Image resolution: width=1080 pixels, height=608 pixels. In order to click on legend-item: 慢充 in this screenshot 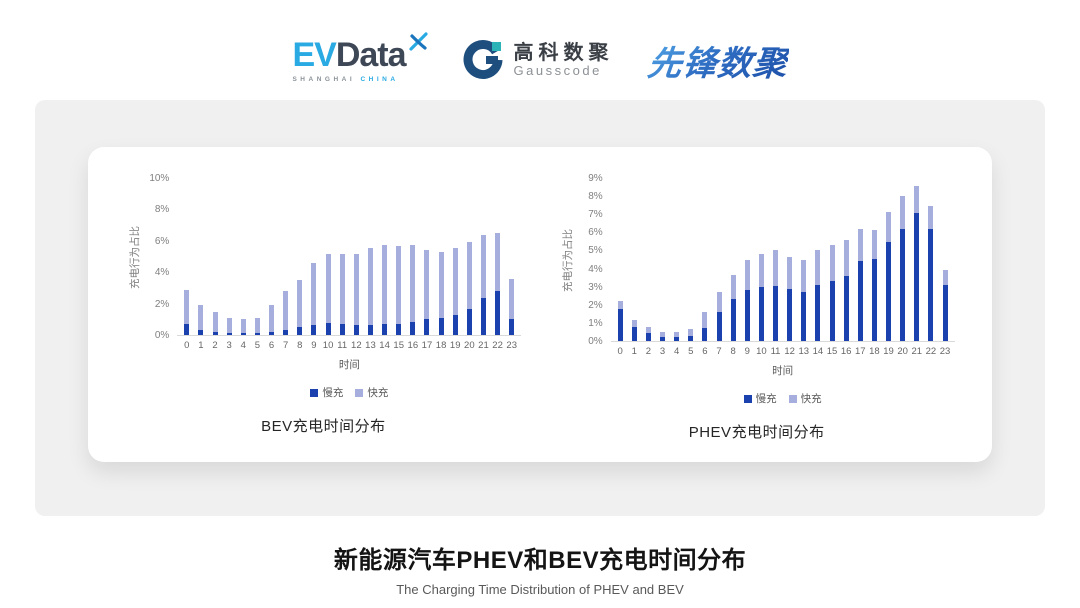, I will do `click(760, 398)`.